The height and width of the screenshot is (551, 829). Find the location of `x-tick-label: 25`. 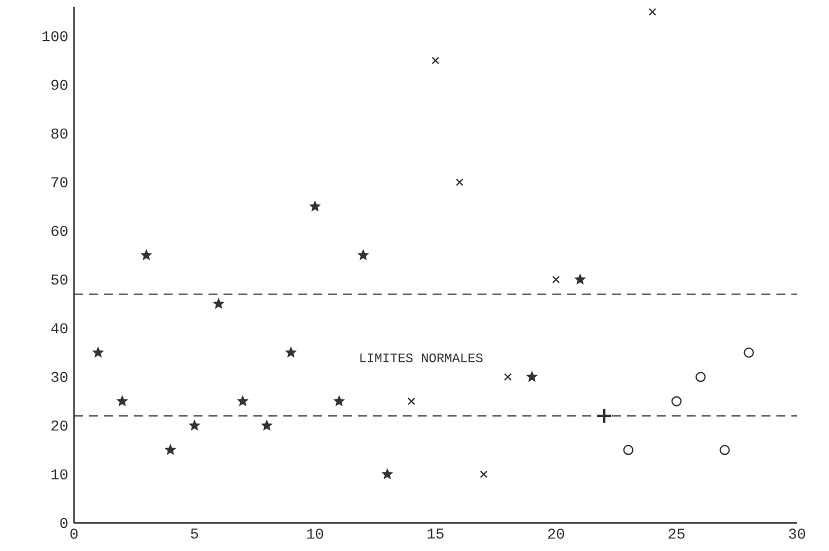

x-tick-label: 25 is located at coordinates (676, 533).